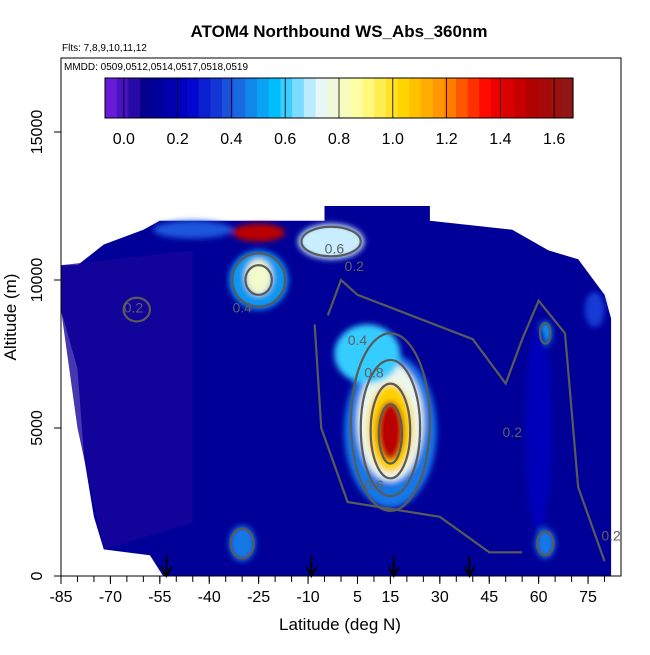  I want to click on flights-note: Flts: 7,8,9,10,11,12, so click(104, 48).